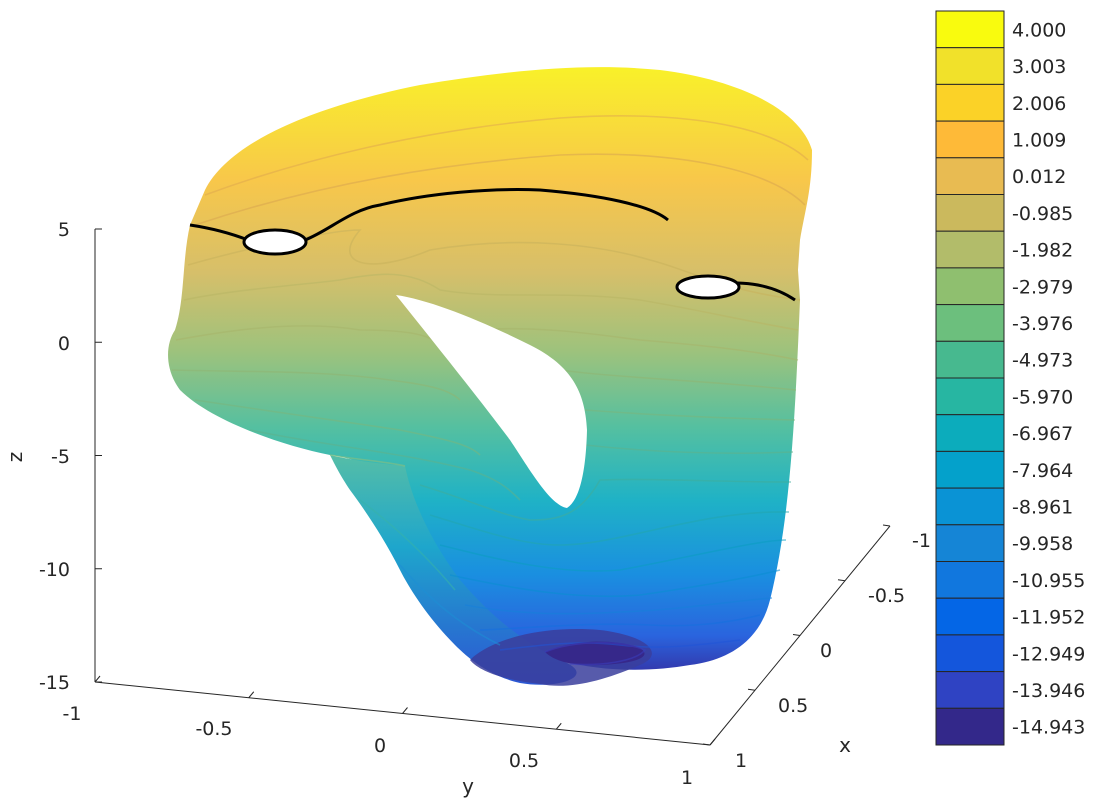  What do you see at coordinates (833, 651) in the screenshot?
I see `x-tick-labels: -1 -0.5 0 0.5 1` at bounding box center [833, 651].